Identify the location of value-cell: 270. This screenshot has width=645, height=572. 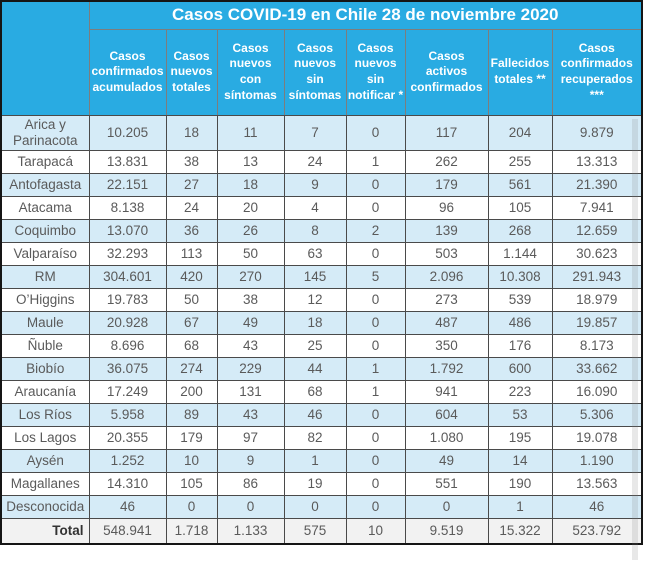
(250, 276).